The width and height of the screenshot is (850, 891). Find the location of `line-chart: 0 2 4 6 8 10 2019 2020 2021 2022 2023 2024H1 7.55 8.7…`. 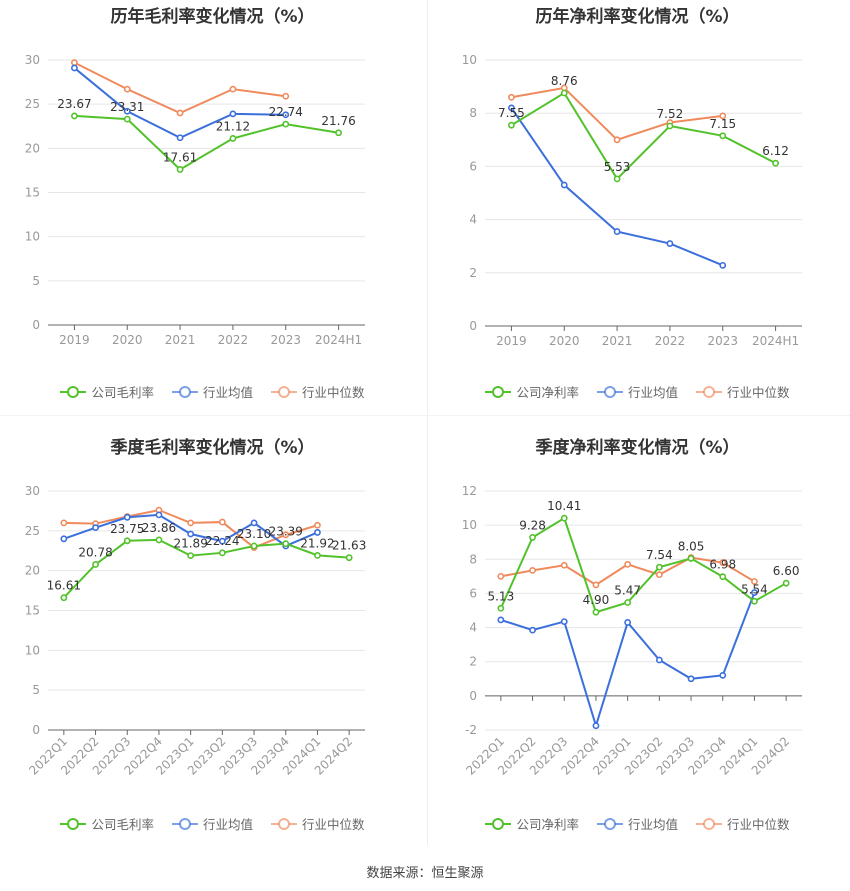

line-chart: 0 2 4 6 8 10 2019 2020 2021 2022 2023 2024H1 7.55 8.7… is located at coordinates (632, 200).